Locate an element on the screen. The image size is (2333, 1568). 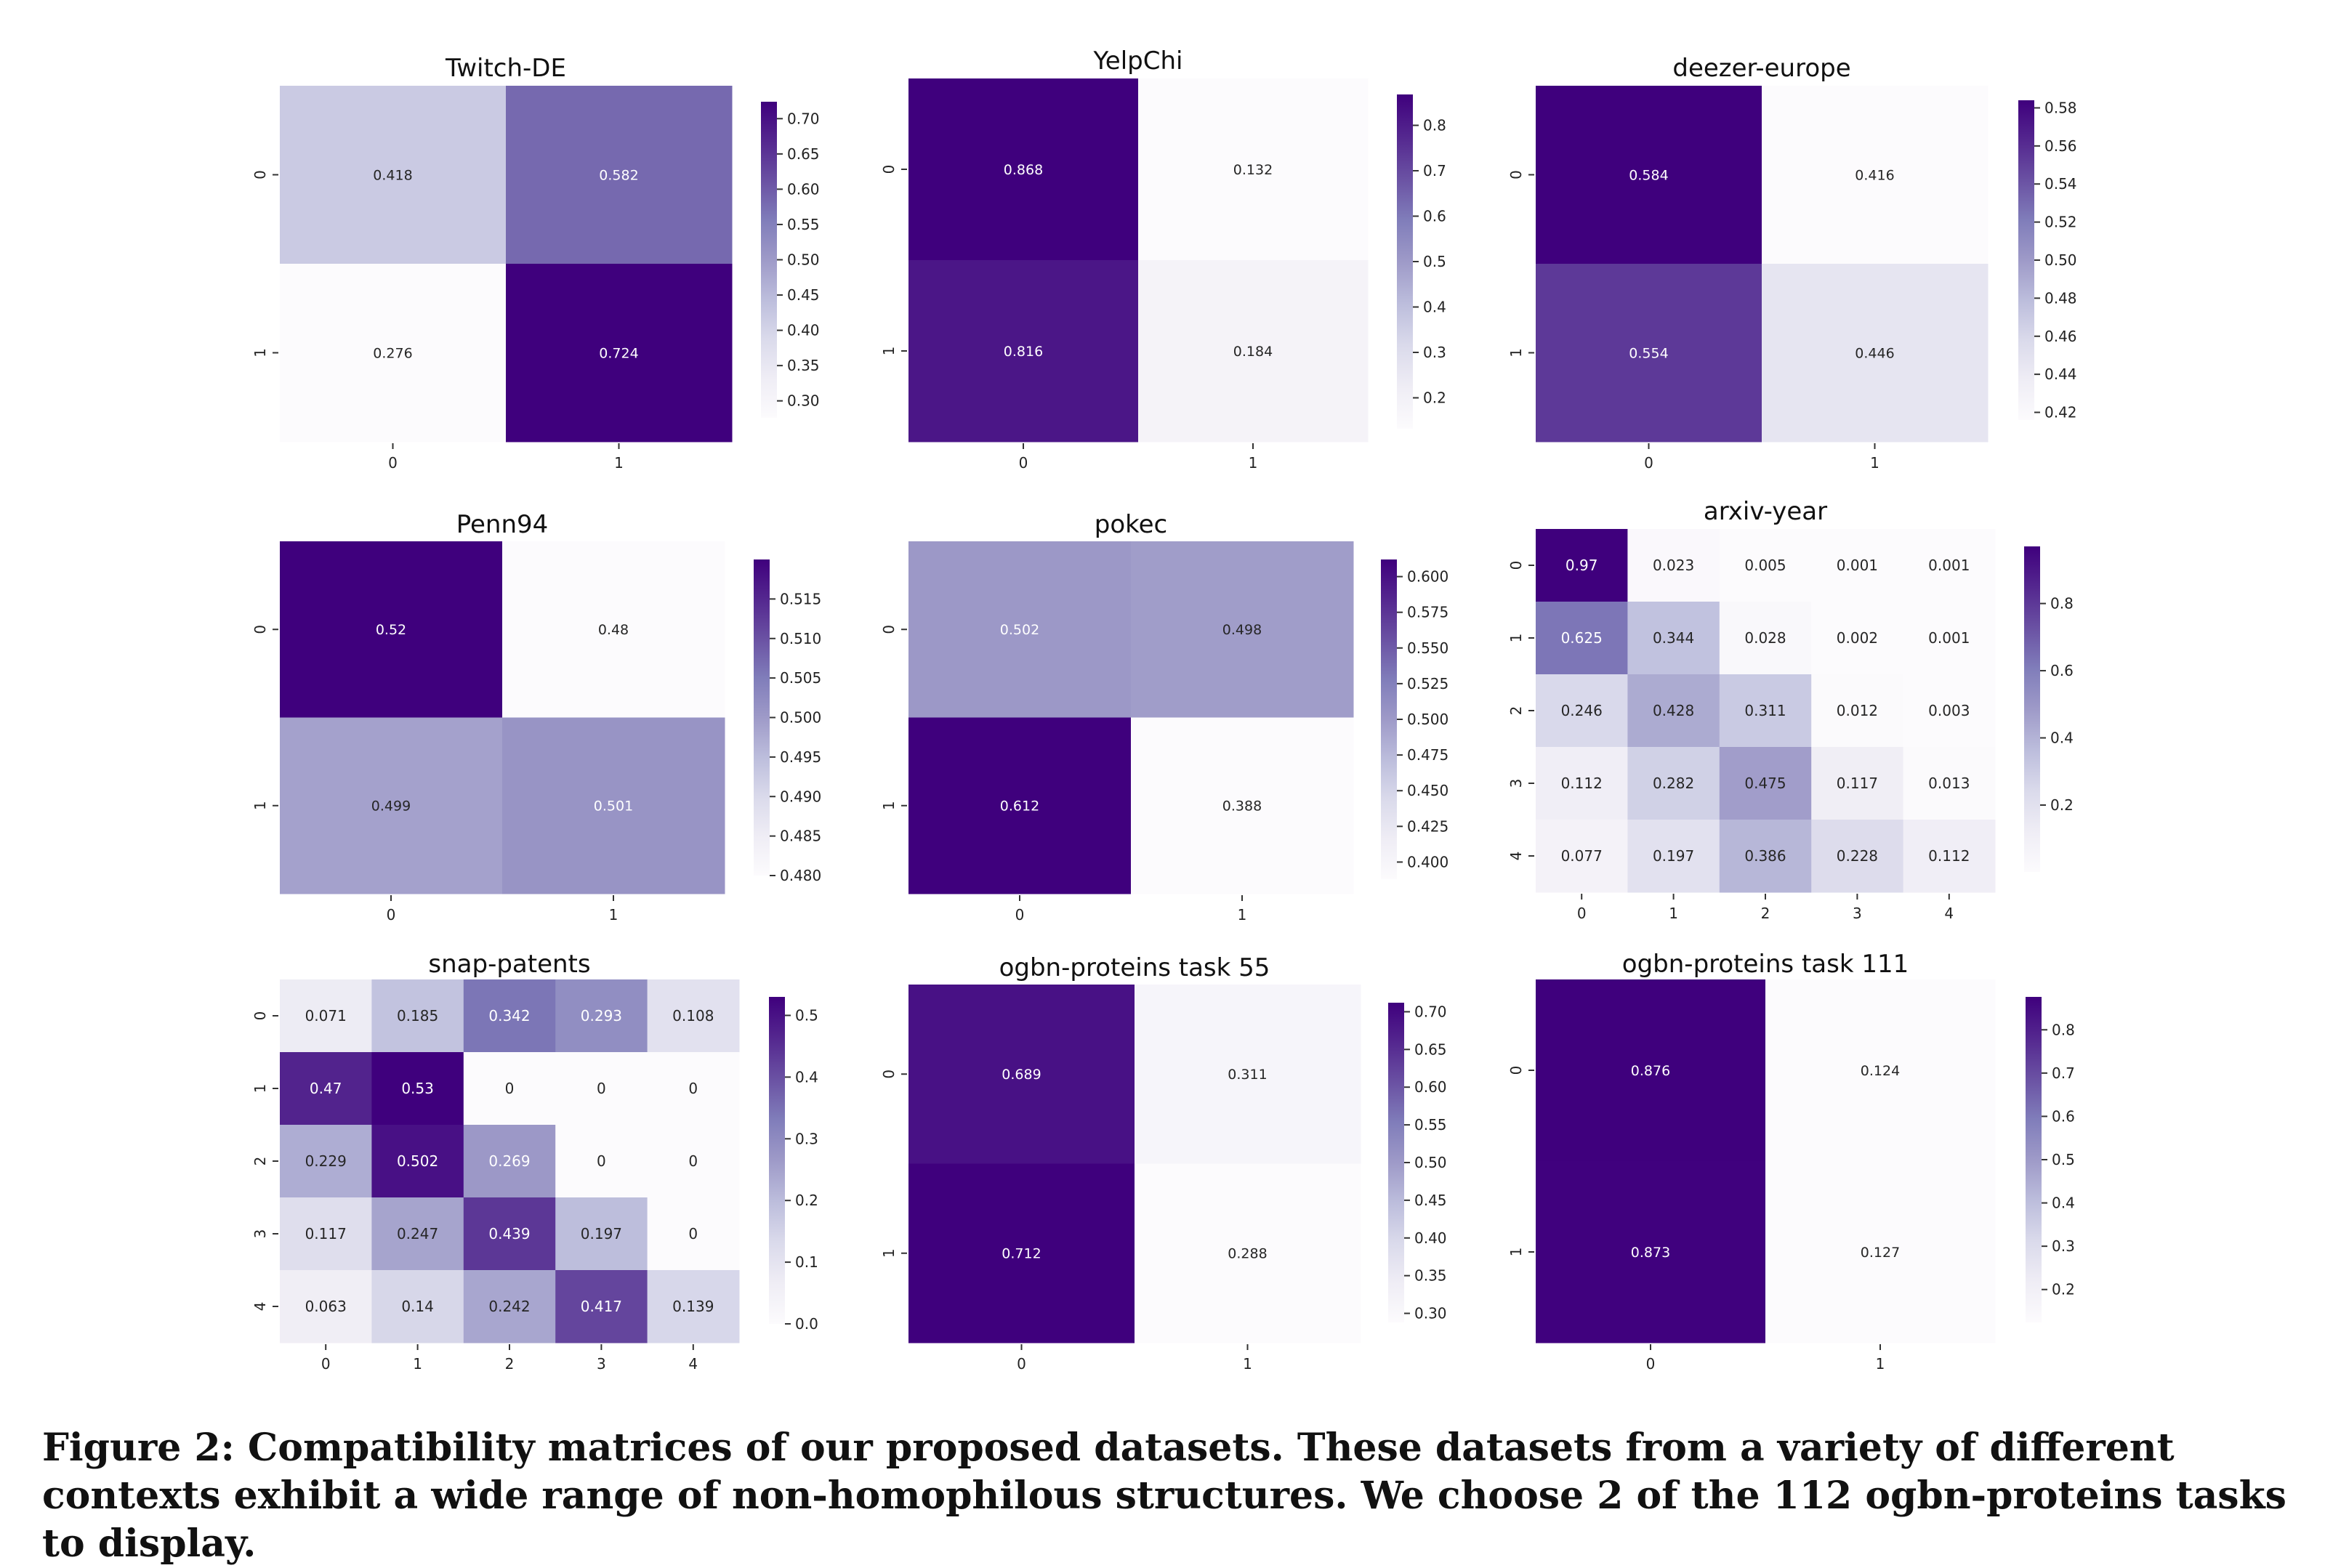
cell-value-label: 0.139 is located at coordinates (693, 1306).